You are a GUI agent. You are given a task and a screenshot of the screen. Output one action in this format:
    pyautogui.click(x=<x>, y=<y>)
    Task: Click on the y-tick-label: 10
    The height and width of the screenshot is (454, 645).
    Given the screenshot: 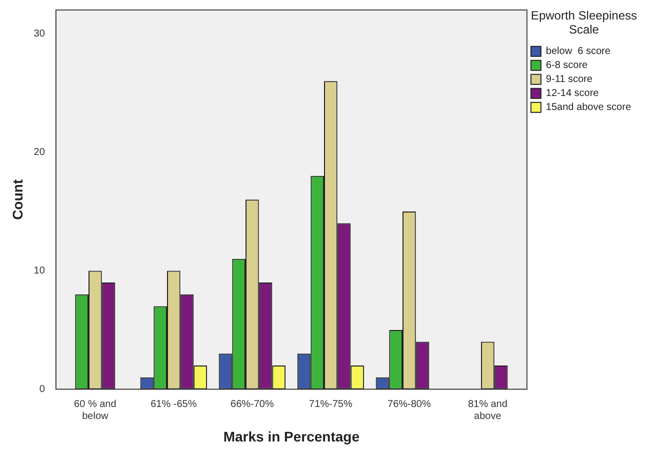 What is the action you would take?
    pyautogui.click(x=40, y=270)
    